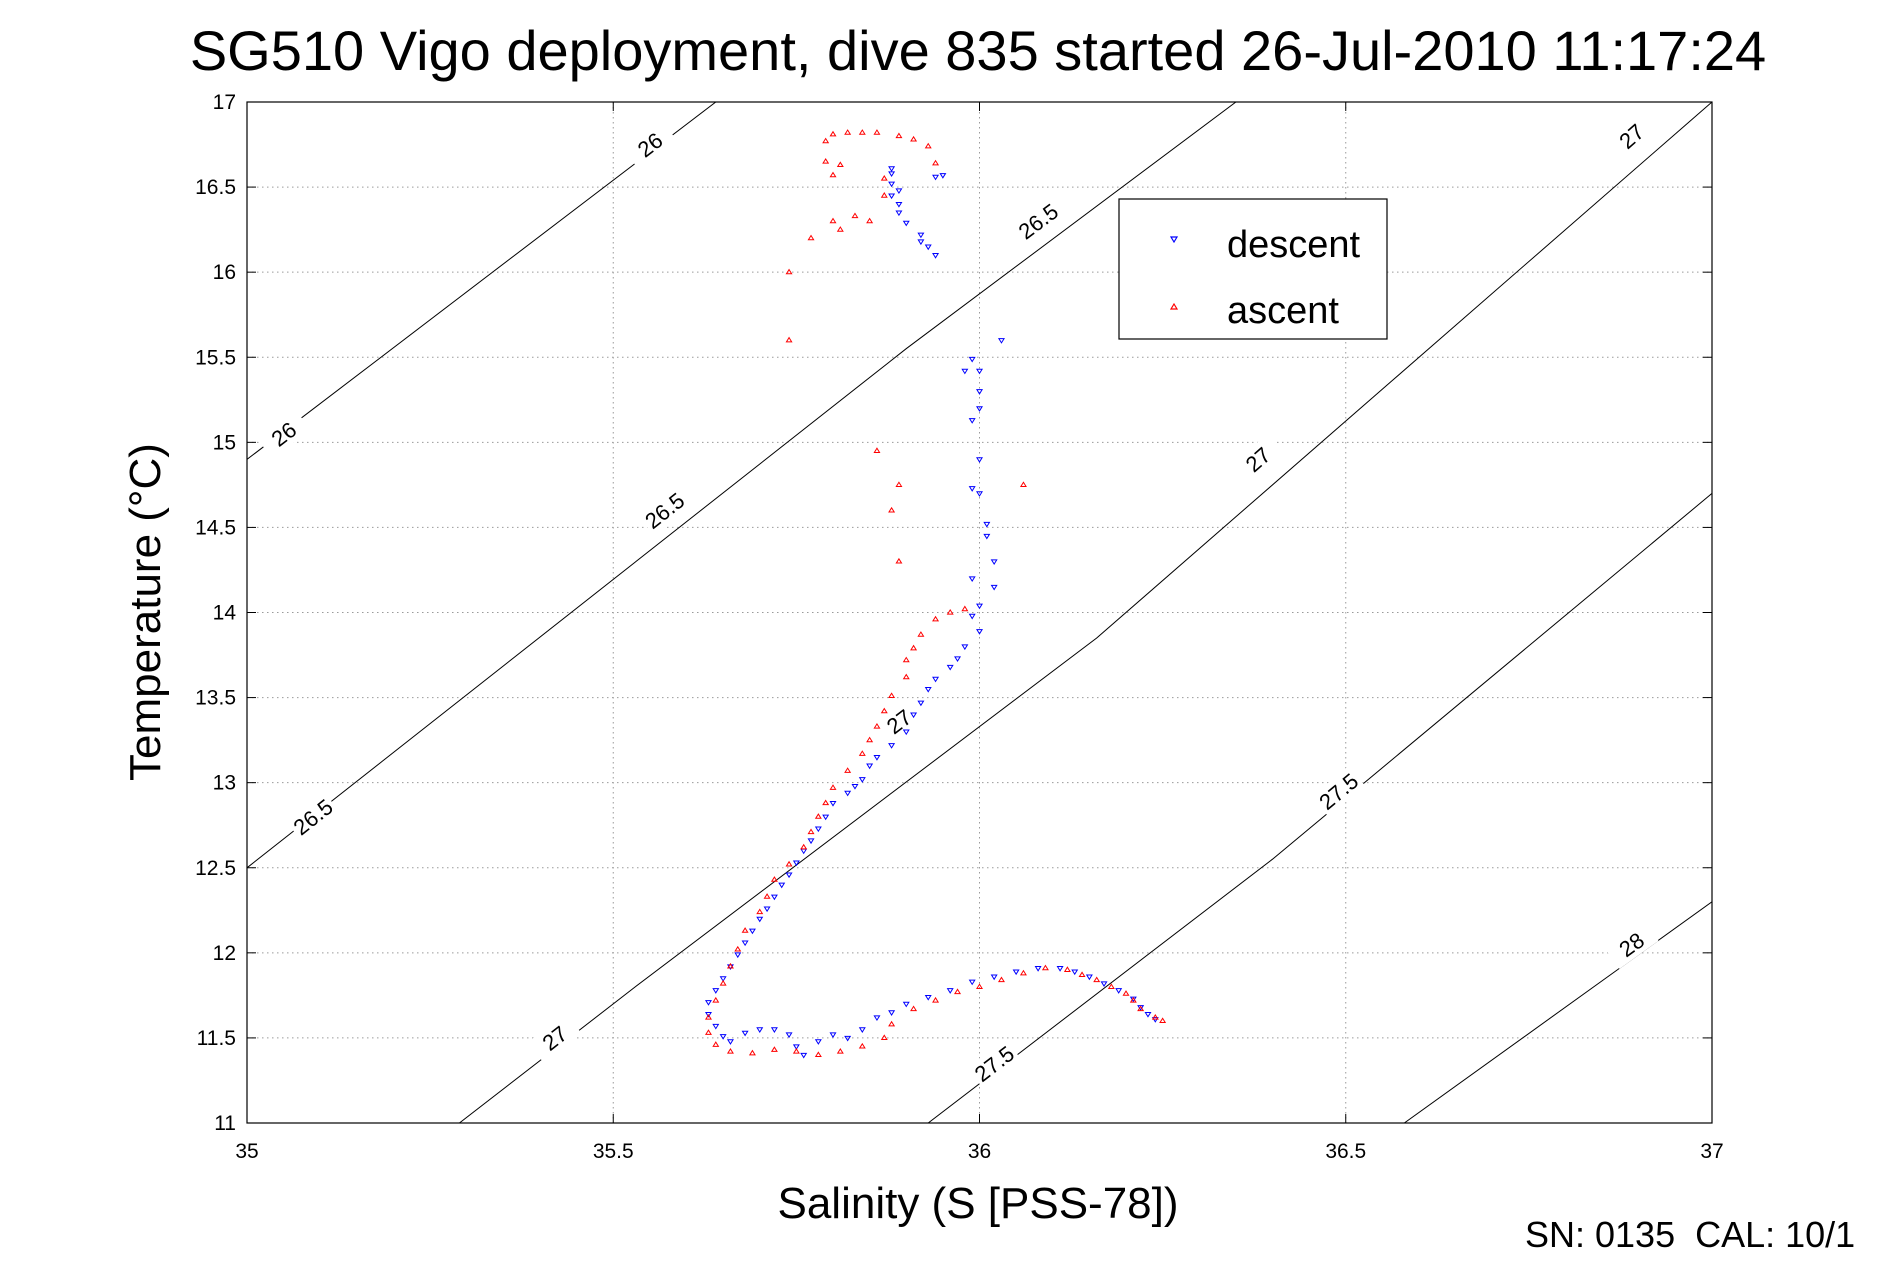 This screenshot has width=1891, height=1262. I want to click on x-axis-label: Salinity (S [PSS-78]), so click(977, 1203).